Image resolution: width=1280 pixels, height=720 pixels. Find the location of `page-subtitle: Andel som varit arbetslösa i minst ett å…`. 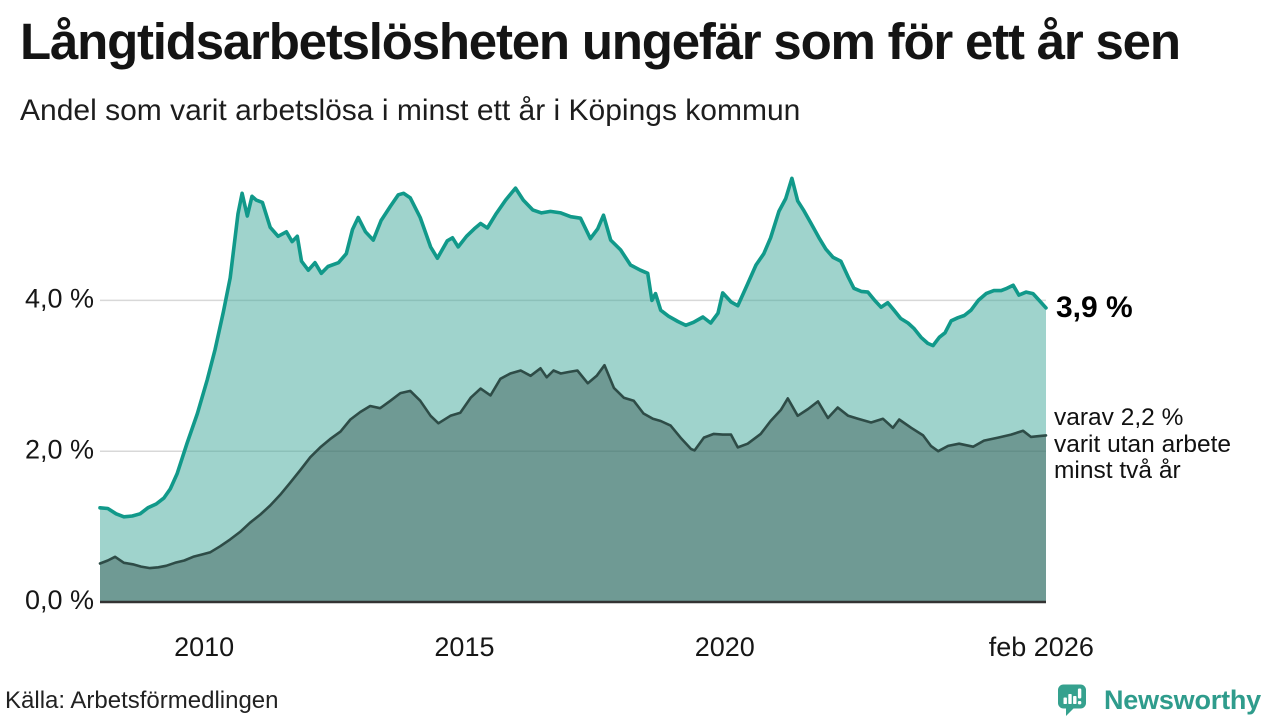

page-subtitle: Andel som varit arbetslösa i minst ett å… is located at coordinates (410, 110).